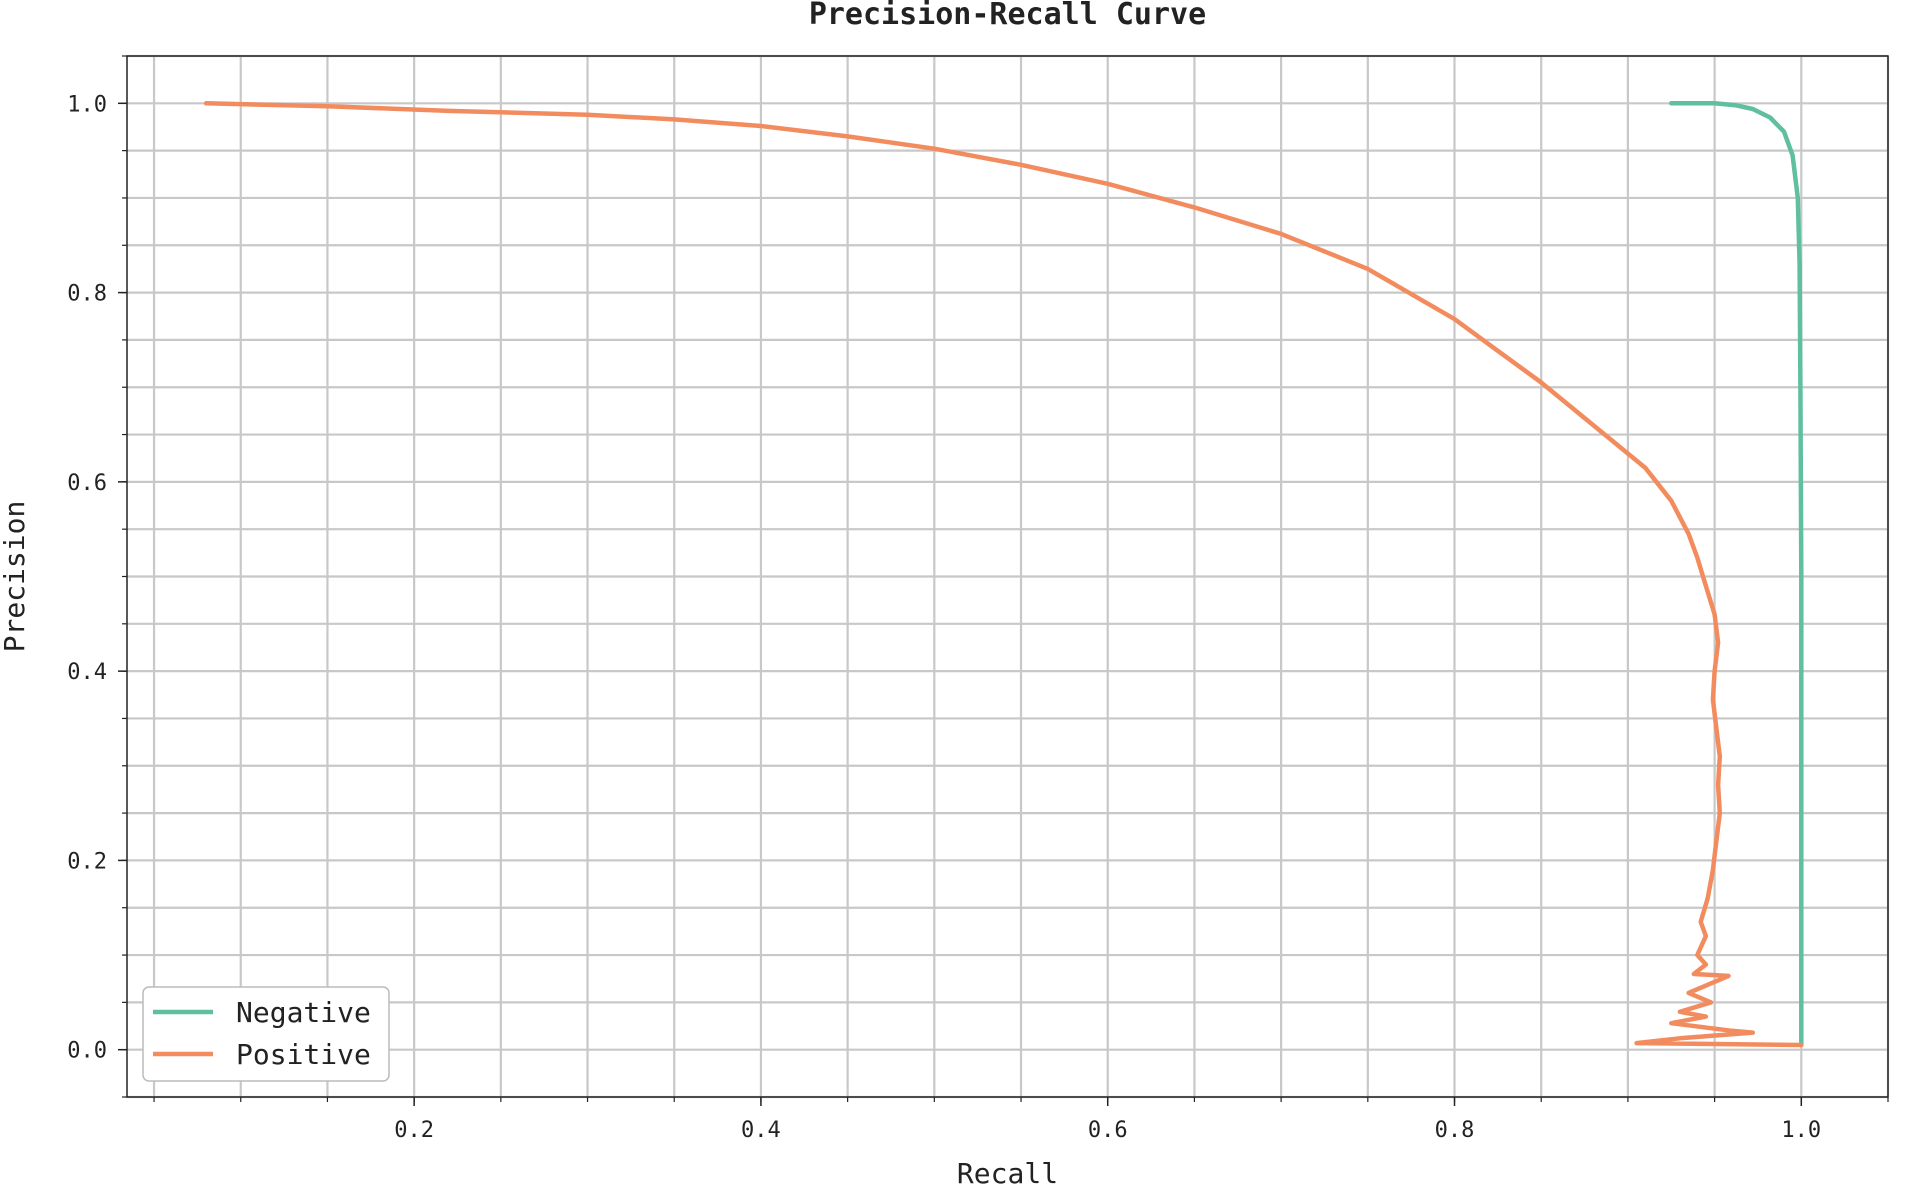 The width and height of the screenshot is (1905, 1197). I want to click on y-tick-label: 0.2, so click(87, 861).